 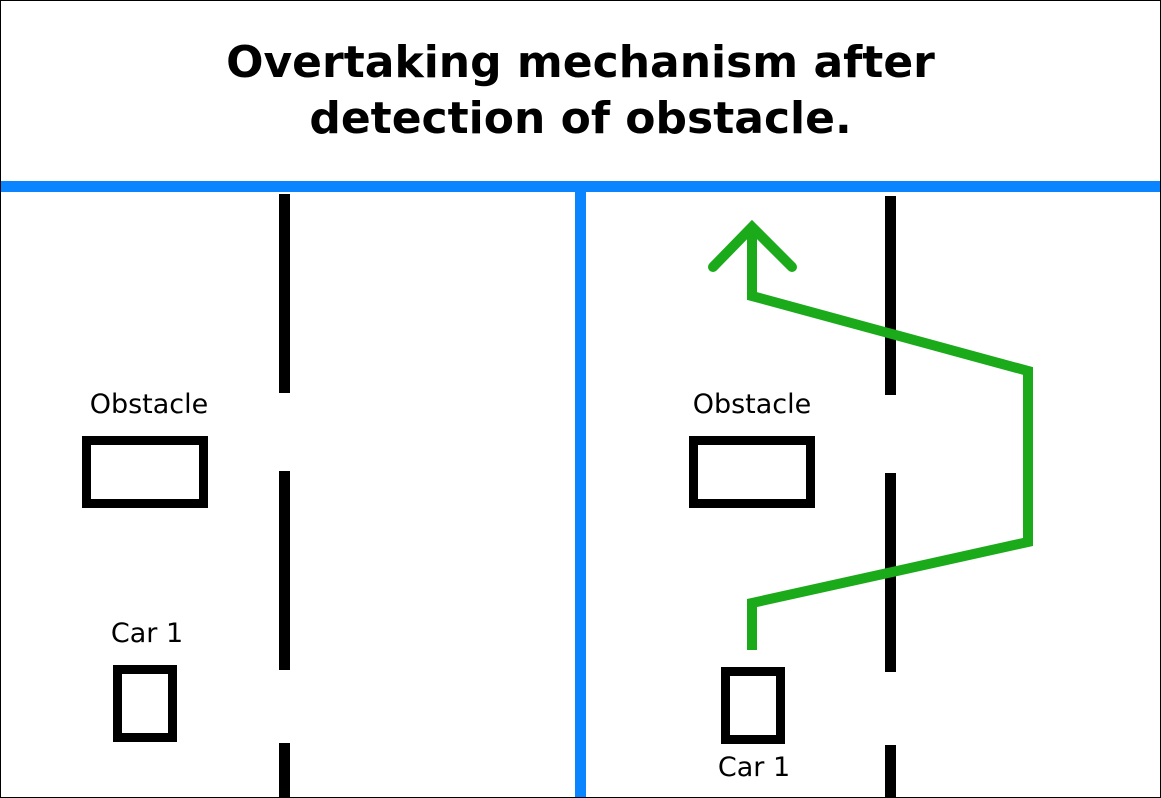 What do you see at coordinates (149, 404) in the screenshot?
I see `left-obstacle-label: Obstacle` at bounding box center [149, 404].